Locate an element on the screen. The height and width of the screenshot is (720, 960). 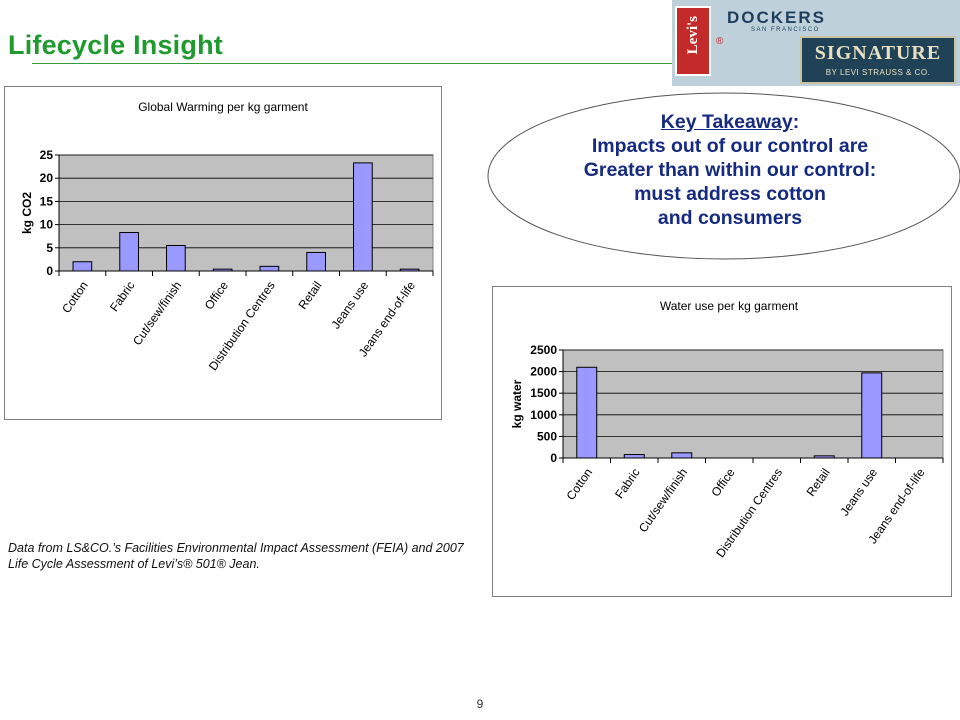
takeaway-heading: Key Takeaway is located at coordinates (726, 122).